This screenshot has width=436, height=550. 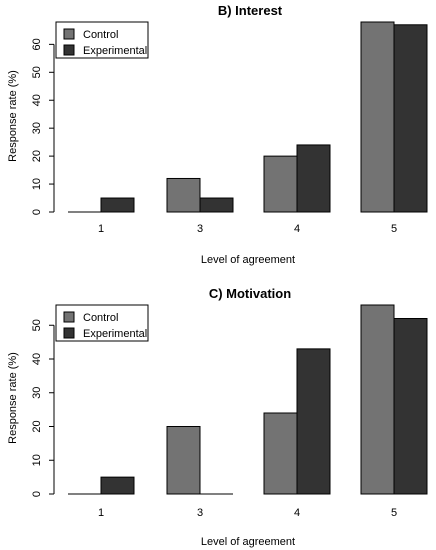 What do you see at coordinates (37, 44) in the screenshot?
I see `y-tick-label: 60` at bounding box center [37, 44].